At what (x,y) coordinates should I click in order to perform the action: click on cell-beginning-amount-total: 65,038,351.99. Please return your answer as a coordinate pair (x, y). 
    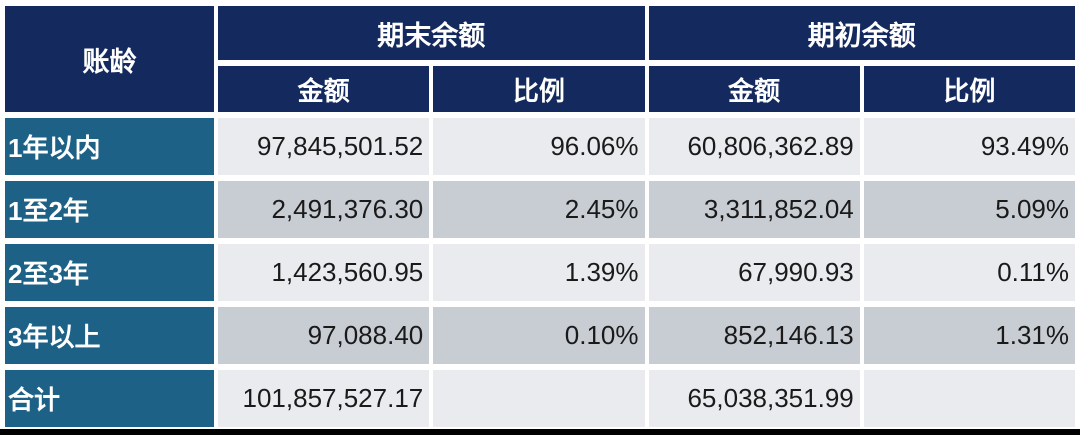
    Looking at the image, I should click on (754, 398).